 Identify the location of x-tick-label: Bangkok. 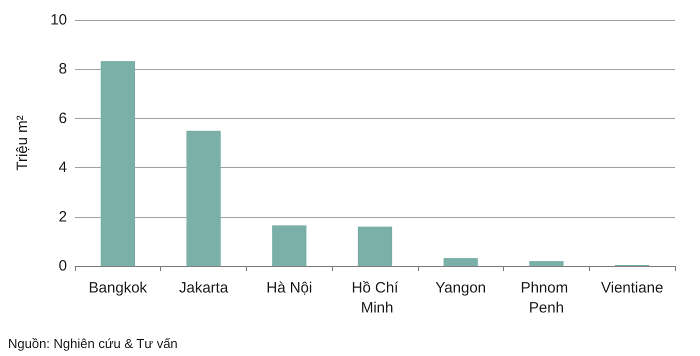
(118, 288).